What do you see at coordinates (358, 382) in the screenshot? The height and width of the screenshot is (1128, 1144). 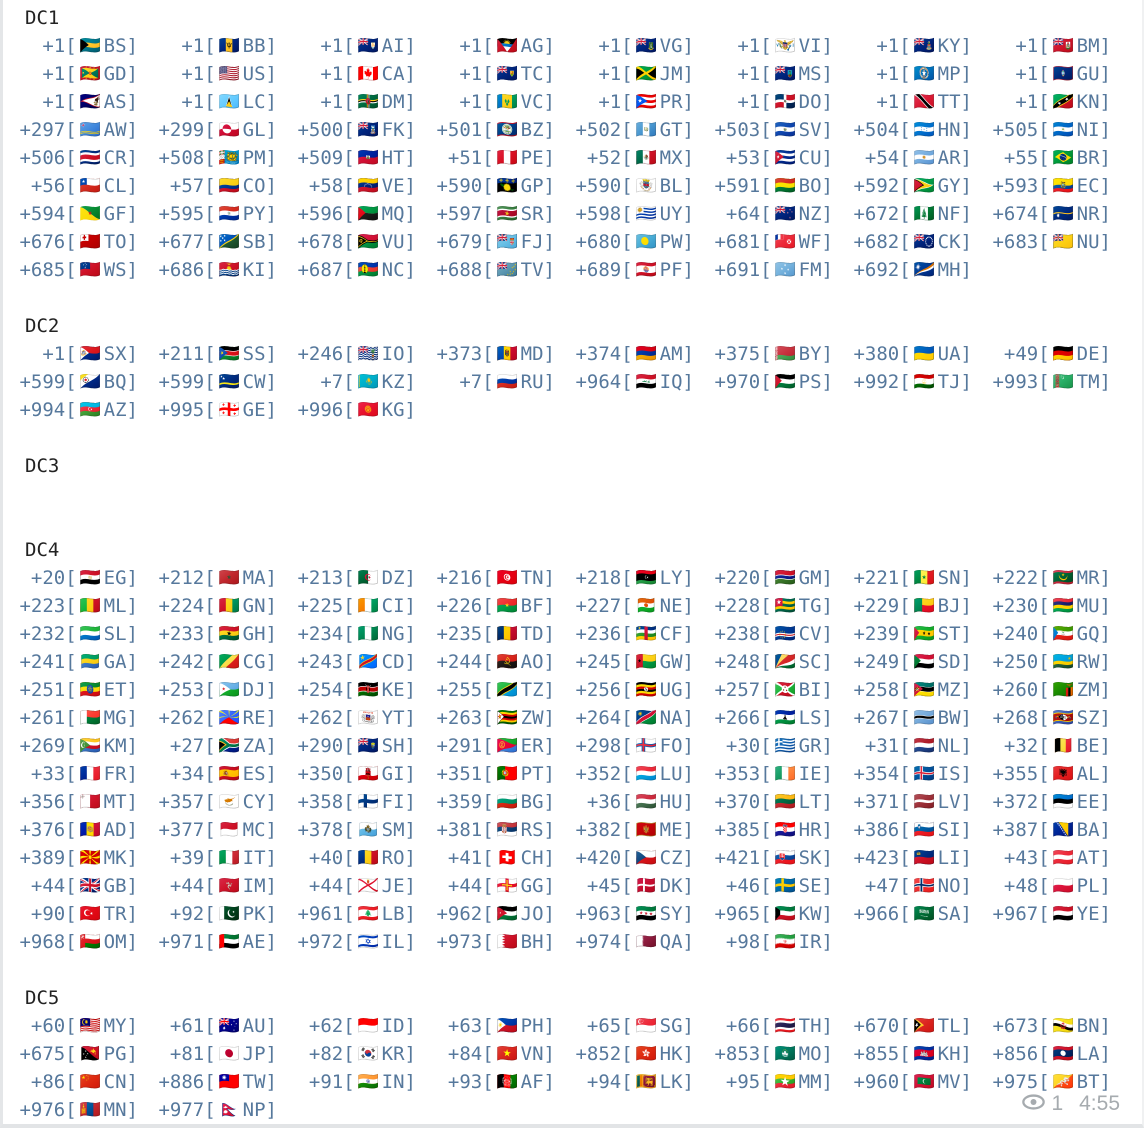 I see `dial-code-entry: +7[🇰🇿 KZ]` at bounding box center [358, 382].